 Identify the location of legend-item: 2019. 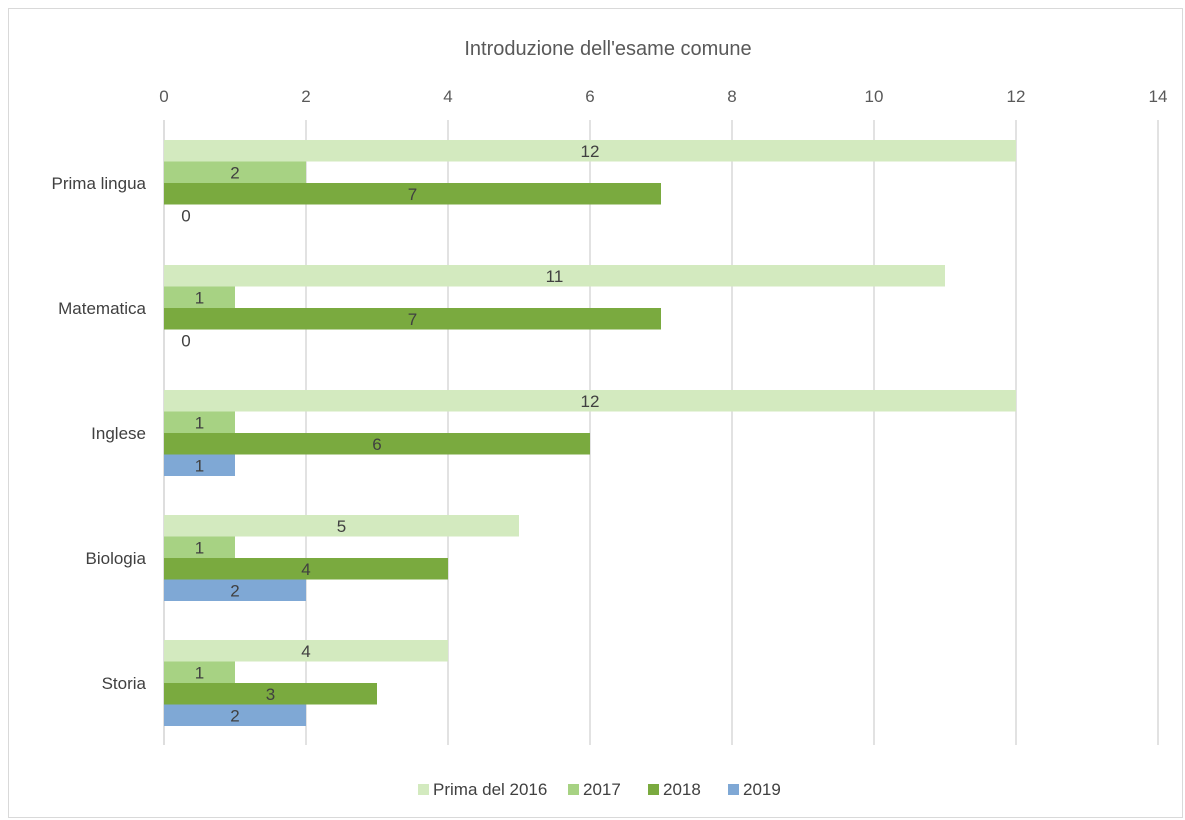
(754, 789).